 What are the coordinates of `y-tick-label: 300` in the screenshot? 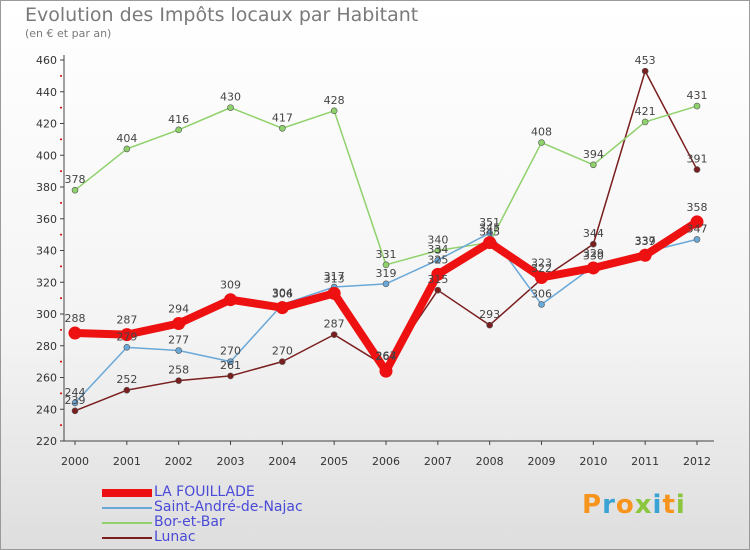 It's located at (46, 314).